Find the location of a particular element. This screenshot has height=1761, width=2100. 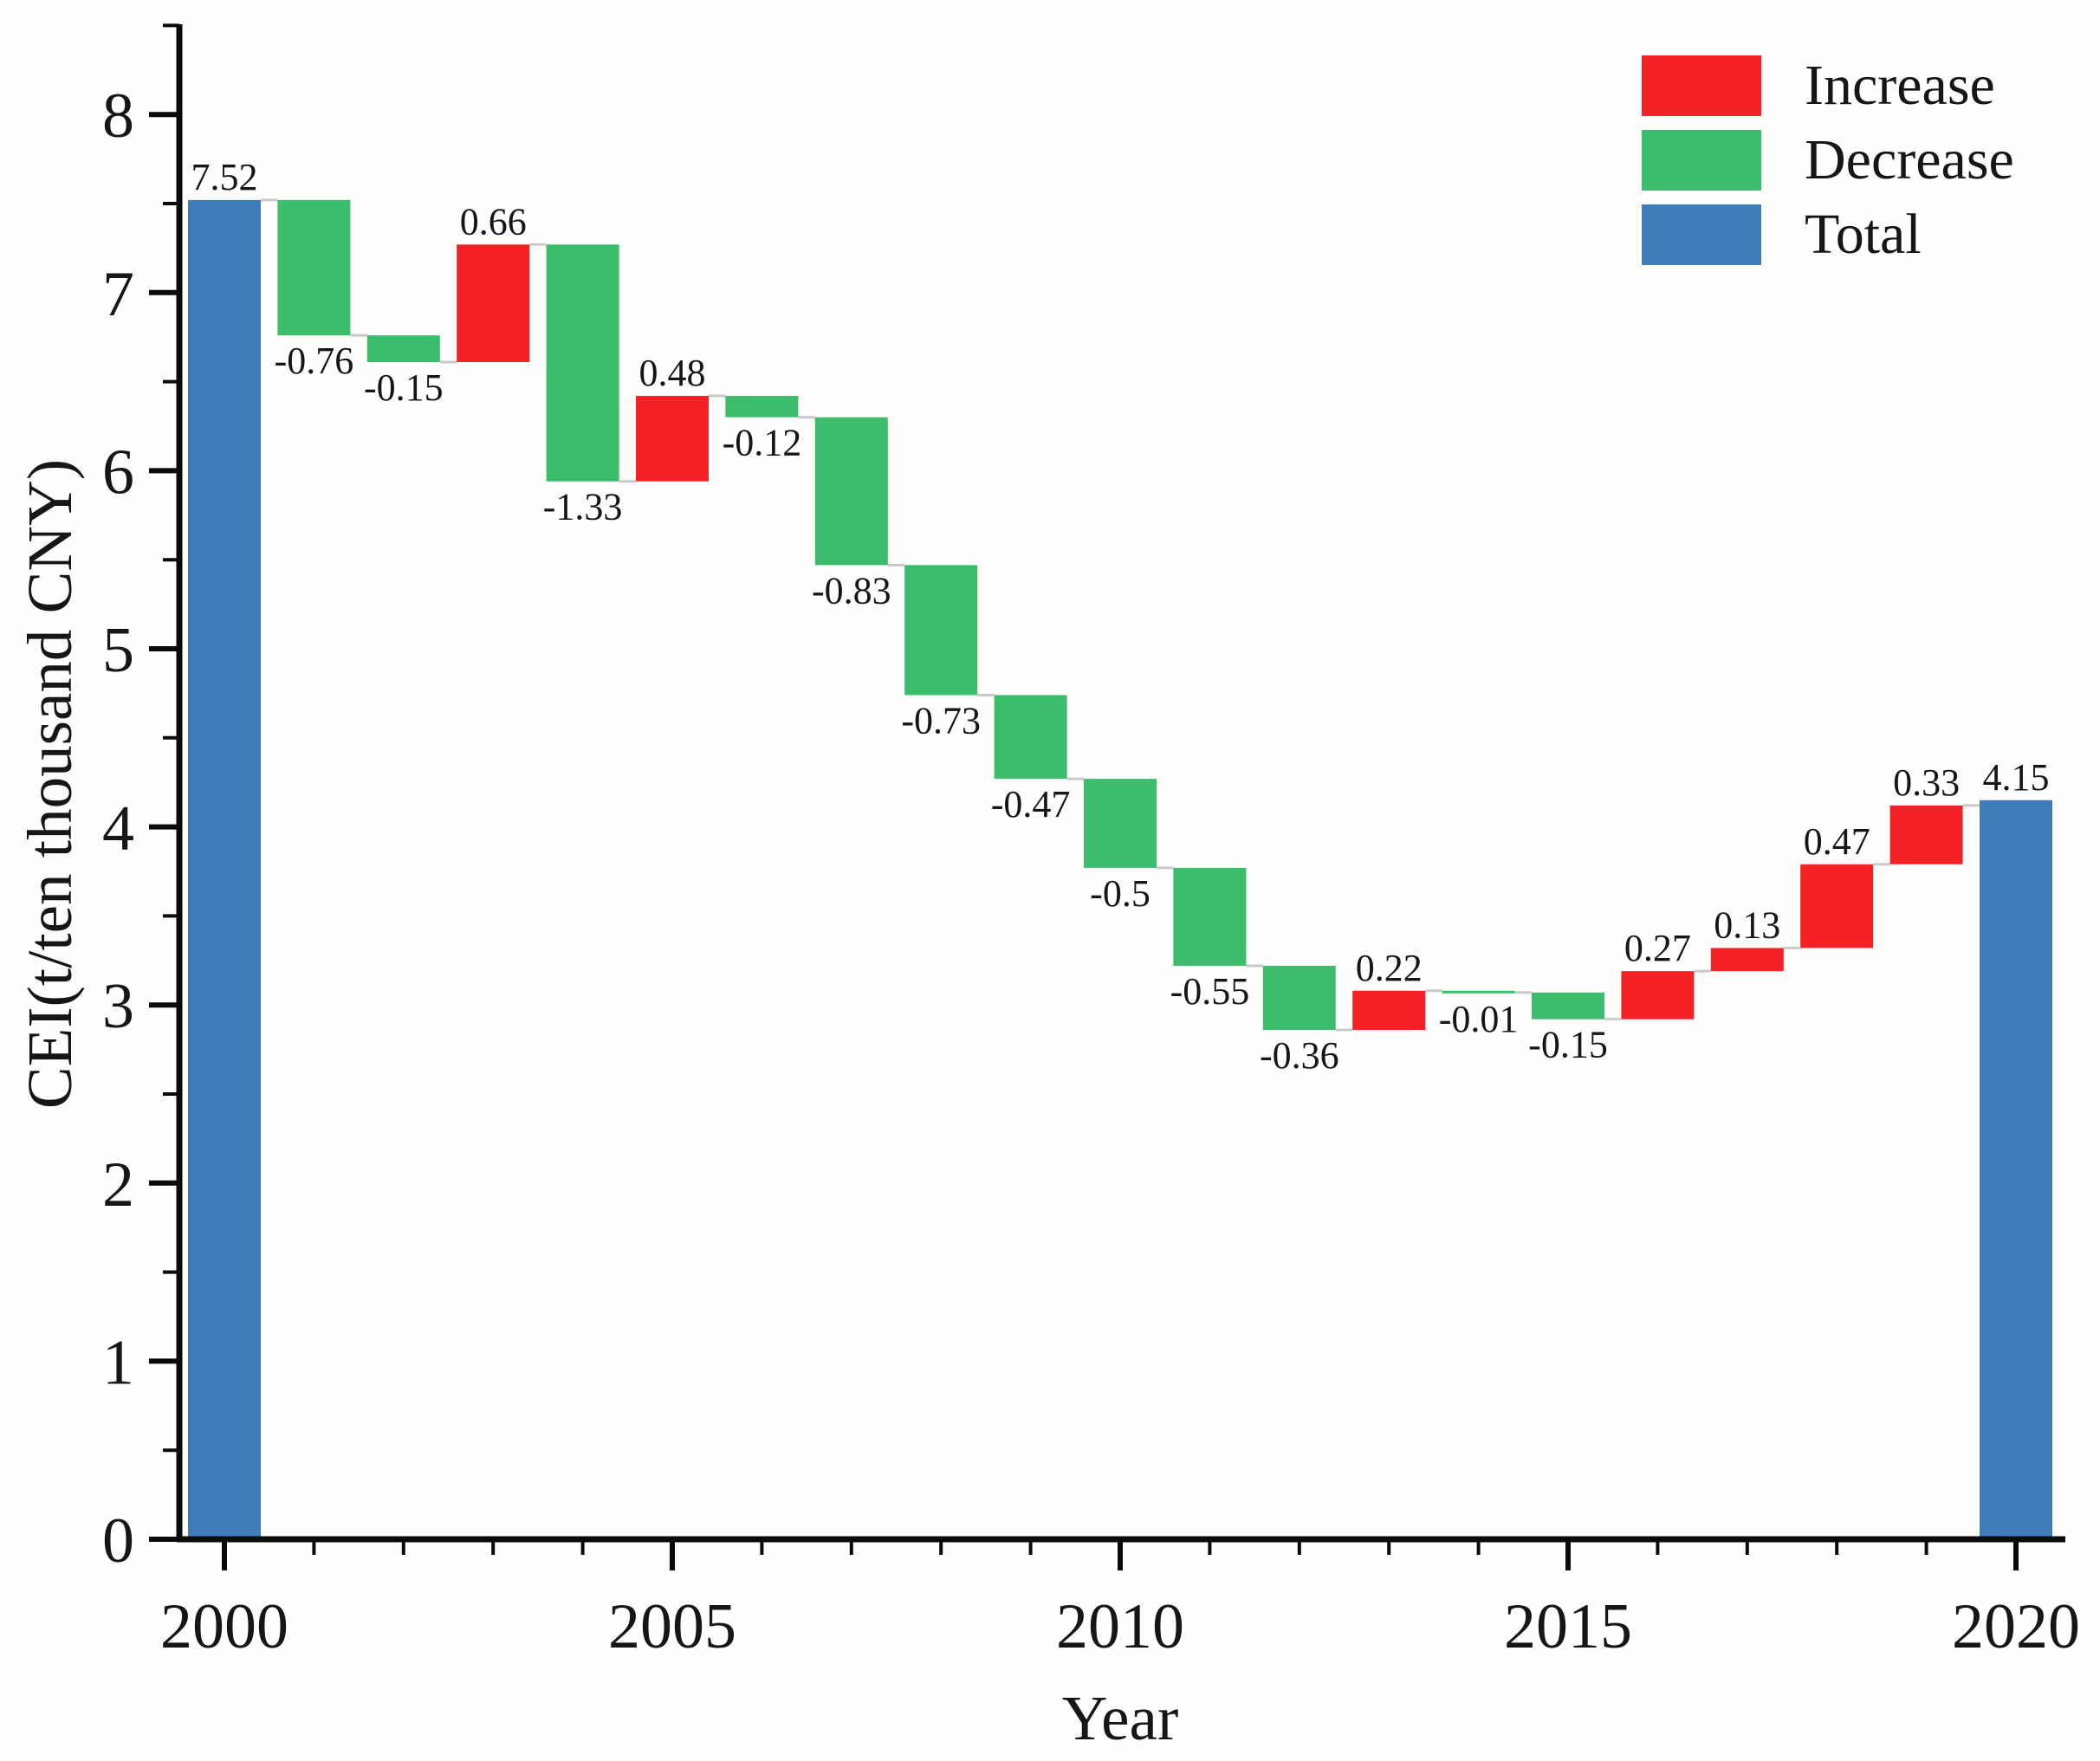

bar-2015 is located at coordinates (1568, 1006).